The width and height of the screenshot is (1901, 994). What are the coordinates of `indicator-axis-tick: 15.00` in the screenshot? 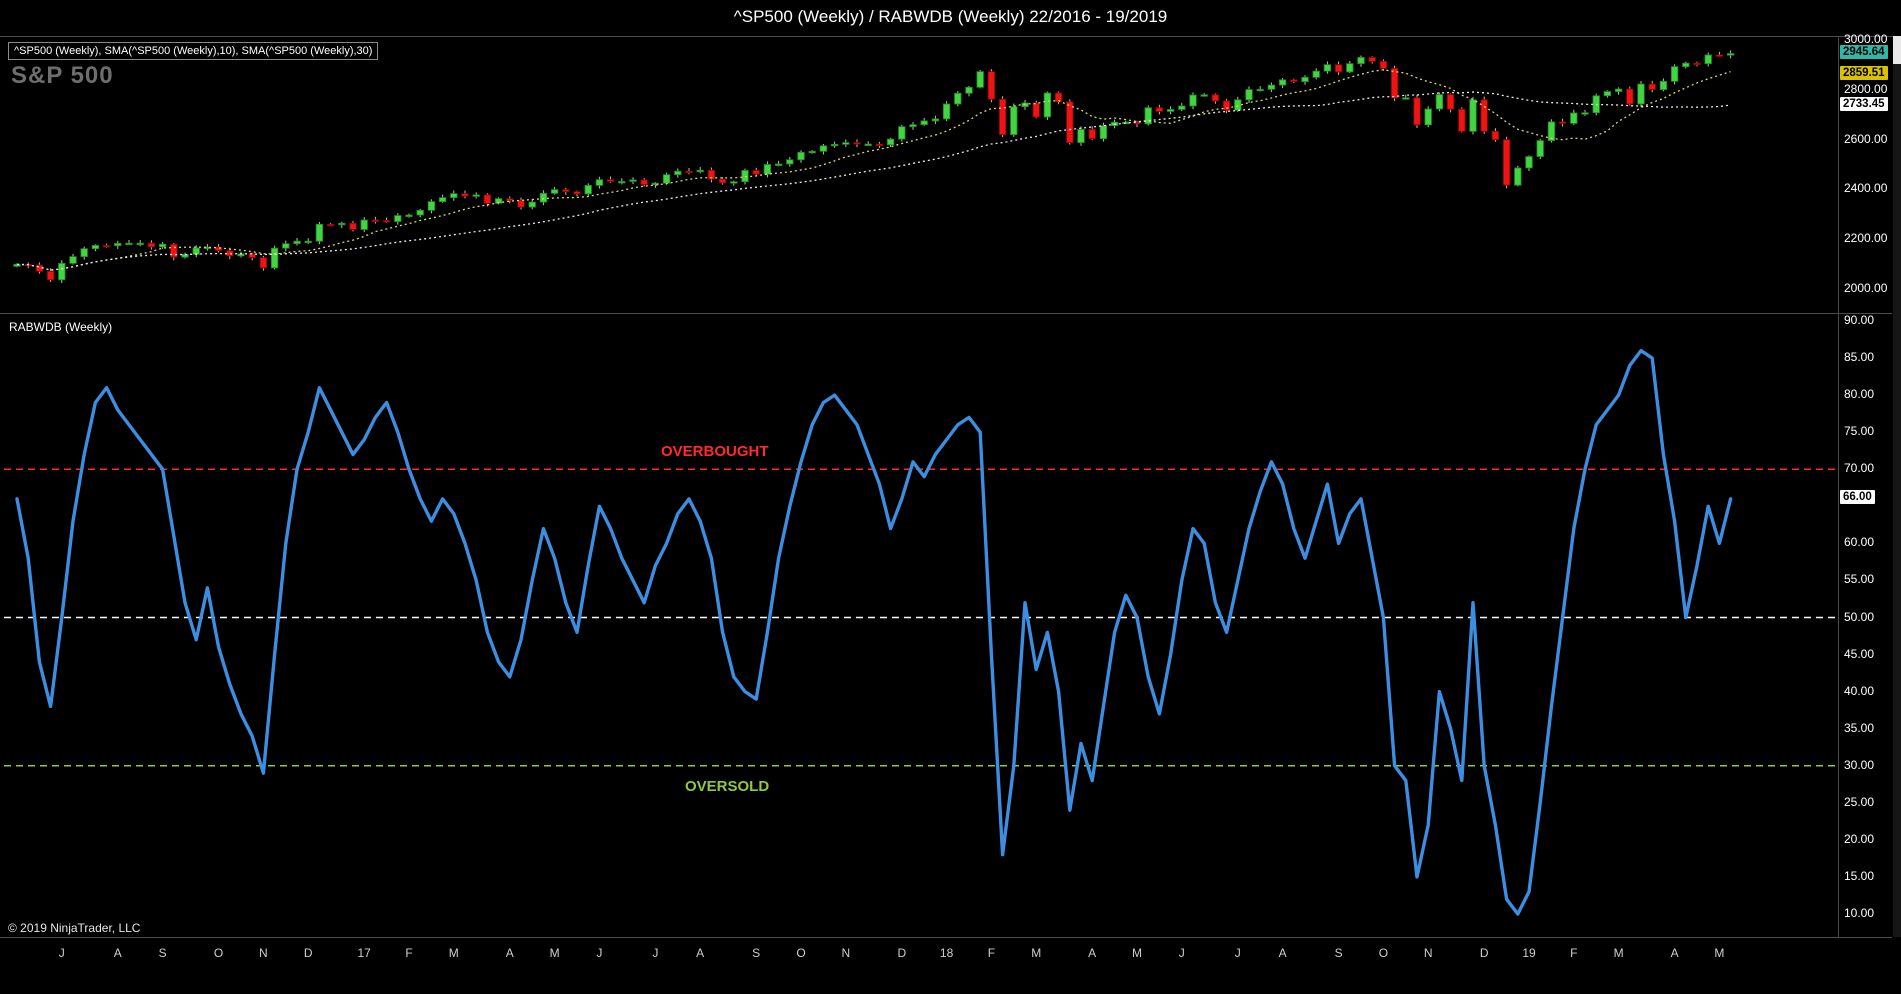 It's located at (1859, 875).